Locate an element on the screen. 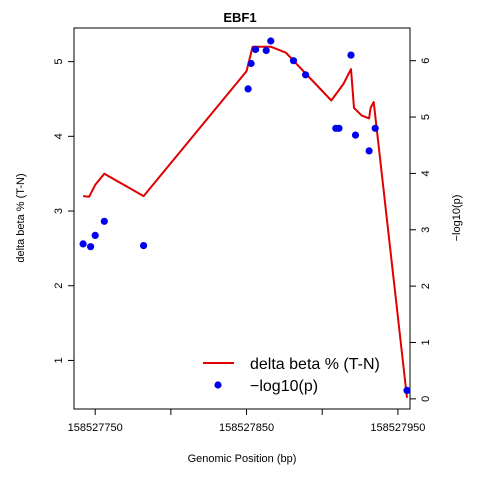 The height and width of the screenshot is (480, 480). right-axis-tick-label: 3 is located at coordinates (426, 230).